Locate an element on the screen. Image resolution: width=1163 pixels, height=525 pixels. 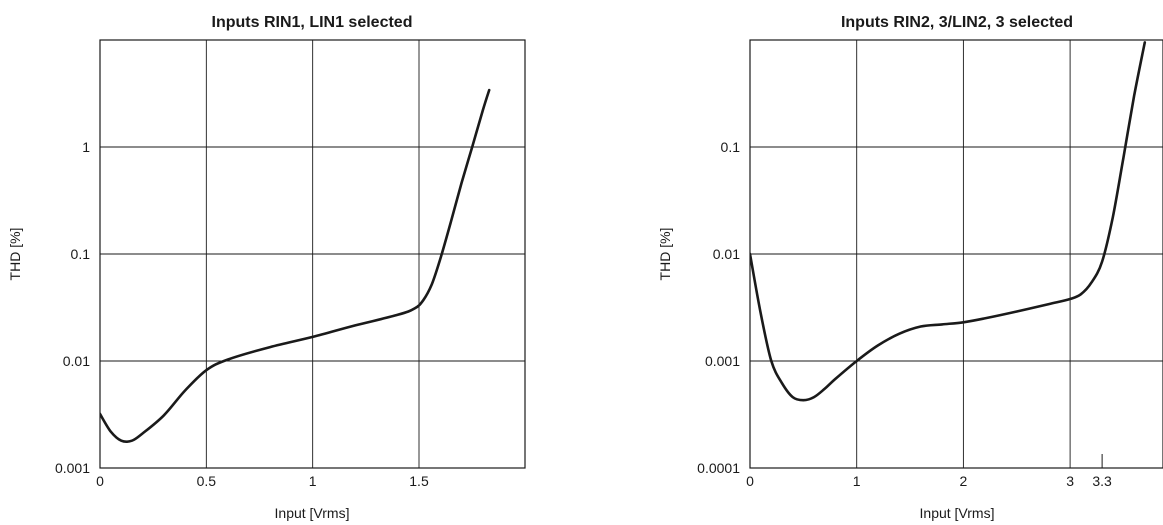
x-tick-label: 1.5 is located at coordinates (419, 481).